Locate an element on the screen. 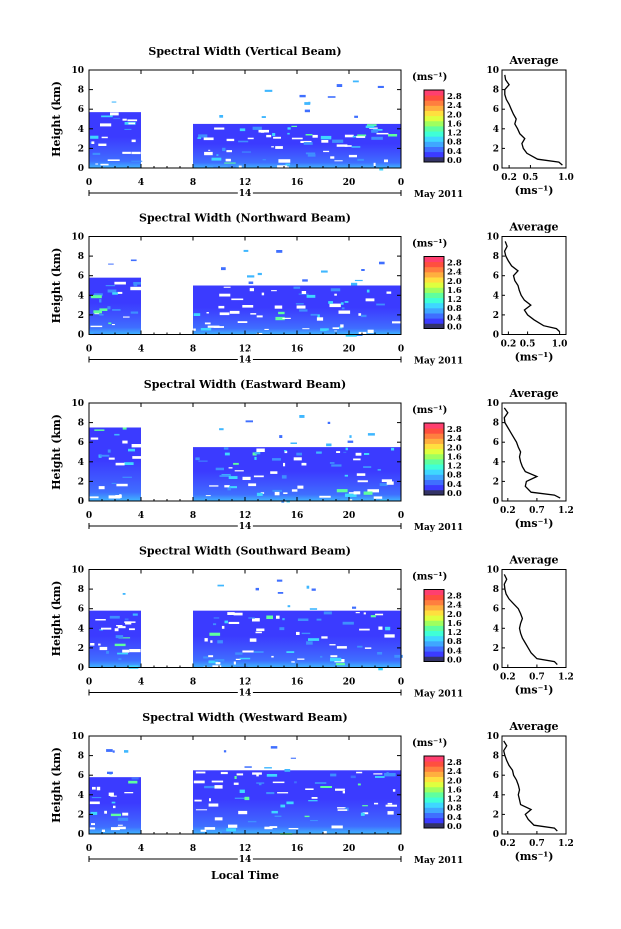 The image size is (621, 929). y-tick-label: 8 is located at coordinates (81, 424).